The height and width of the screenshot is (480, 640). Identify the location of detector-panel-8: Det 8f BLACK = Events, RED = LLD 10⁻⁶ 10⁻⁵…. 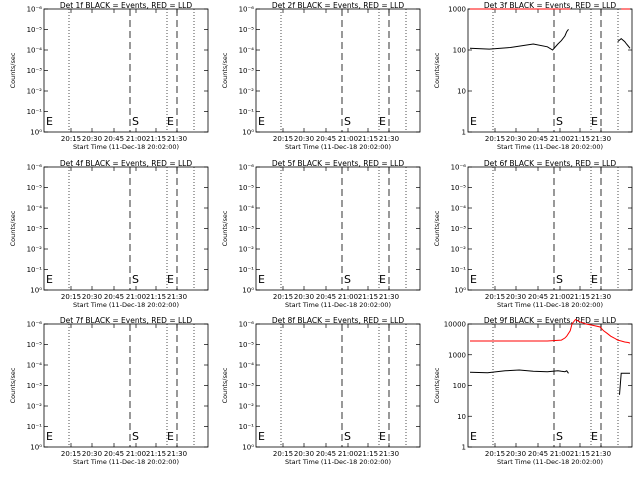
(321, 391).